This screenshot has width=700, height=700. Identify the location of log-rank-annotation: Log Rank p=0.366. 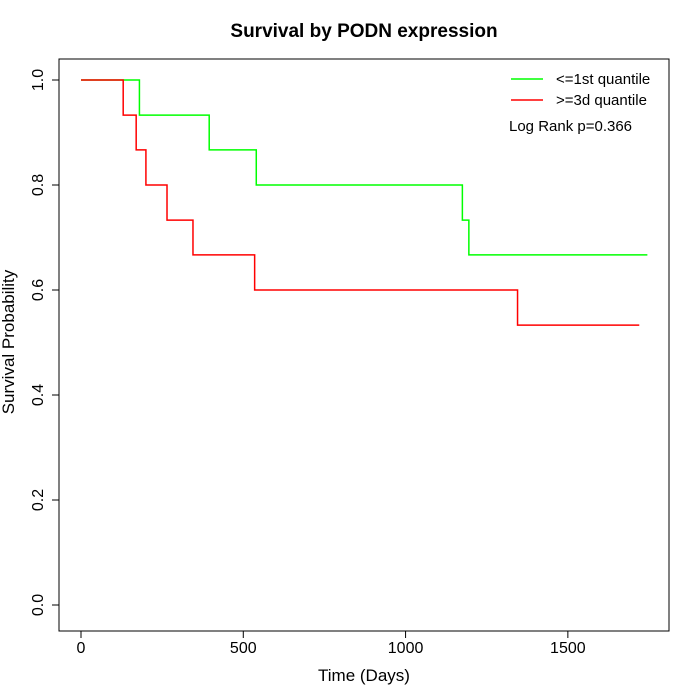
(570, 126).